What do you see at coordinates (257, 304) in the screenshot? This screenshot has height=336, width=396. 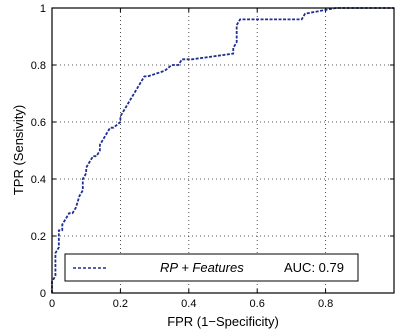 I see `x-tick-label: 0.6` at bounding box center [257, 304].